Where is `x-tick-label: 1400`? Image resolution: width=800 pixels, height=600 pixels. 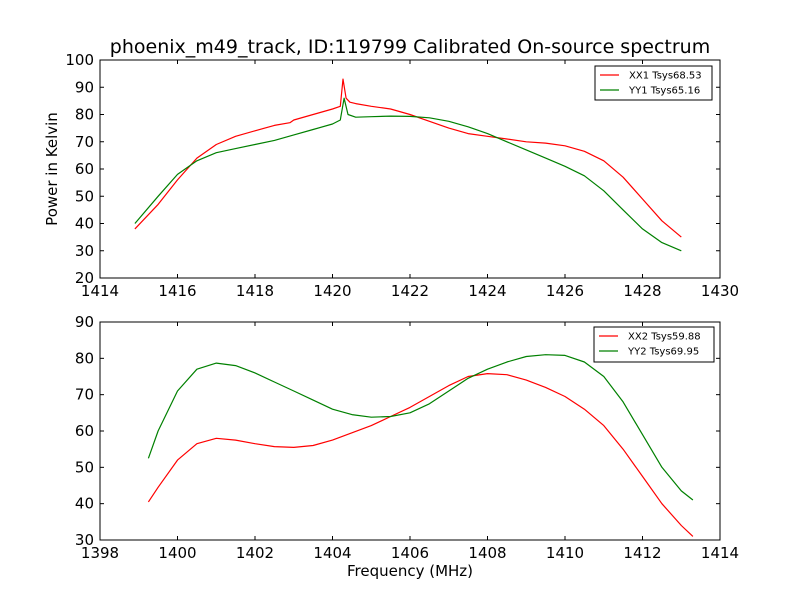 x-tick-label: 1400 is located at coordinates (177, 553).